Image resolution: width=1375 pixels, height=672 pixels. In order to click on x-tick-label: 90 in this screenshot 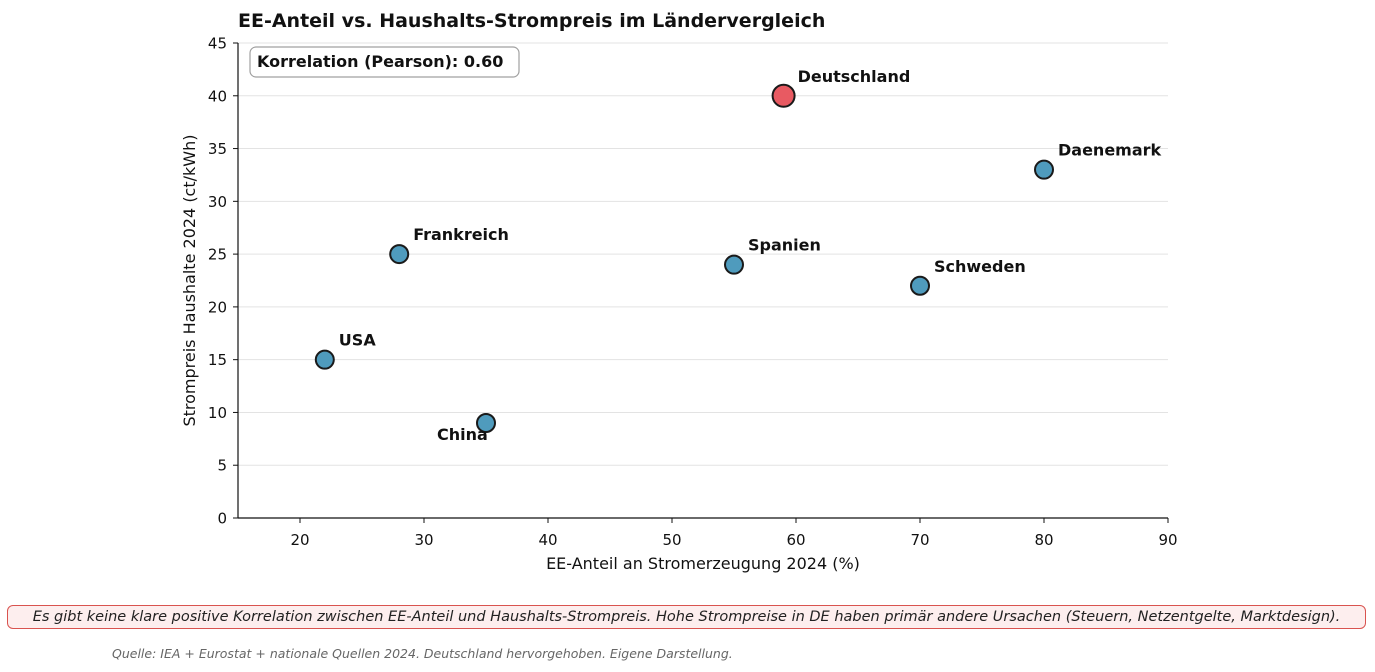, I will do `click(1167, 540)`.